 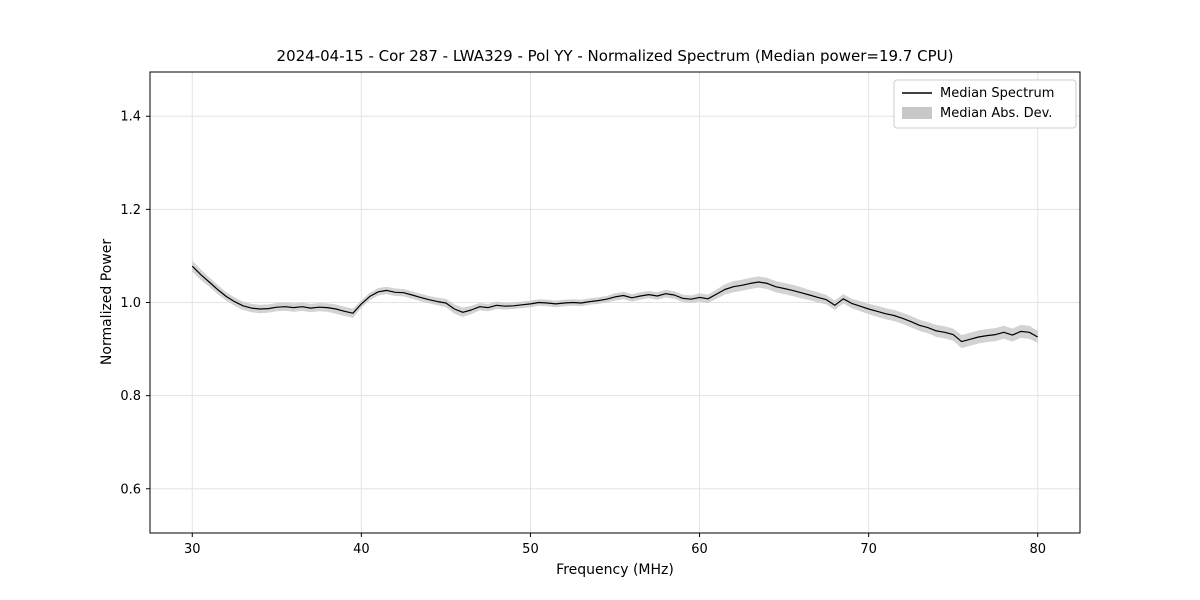 What do you see at coordinates (699, 549) in the screenshot?
I see `x-tick-label: 60` at bounding box center [699, 549].